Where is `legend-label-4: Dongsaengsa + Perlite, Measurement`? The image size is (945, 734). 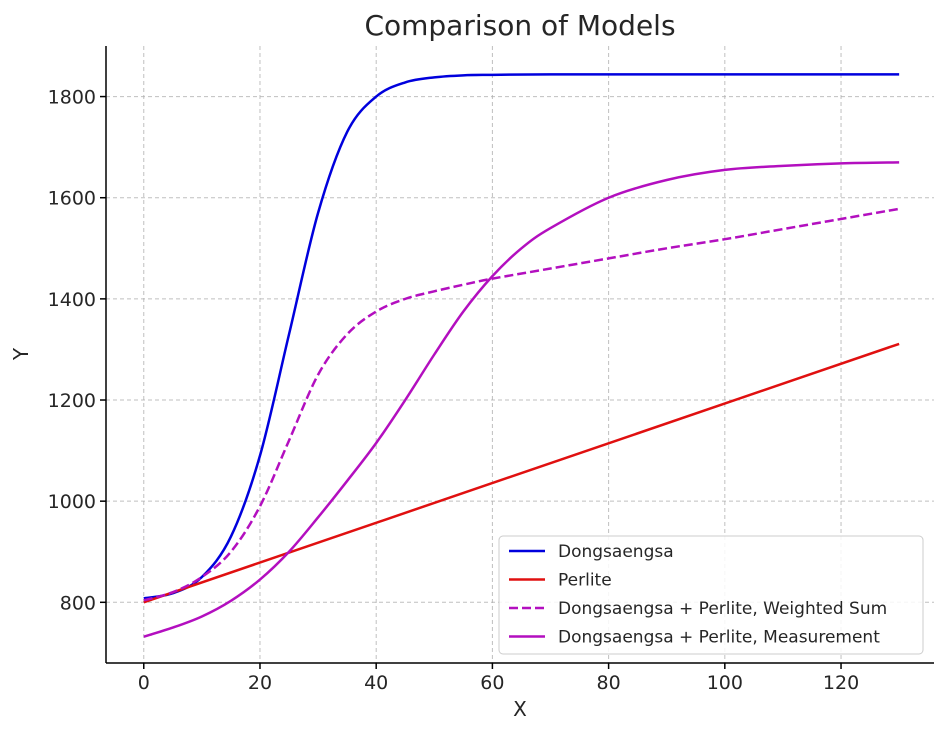 legend-label-4: Dongsaengsa + Perlite, Measurement is located at coordinates (719, 638).